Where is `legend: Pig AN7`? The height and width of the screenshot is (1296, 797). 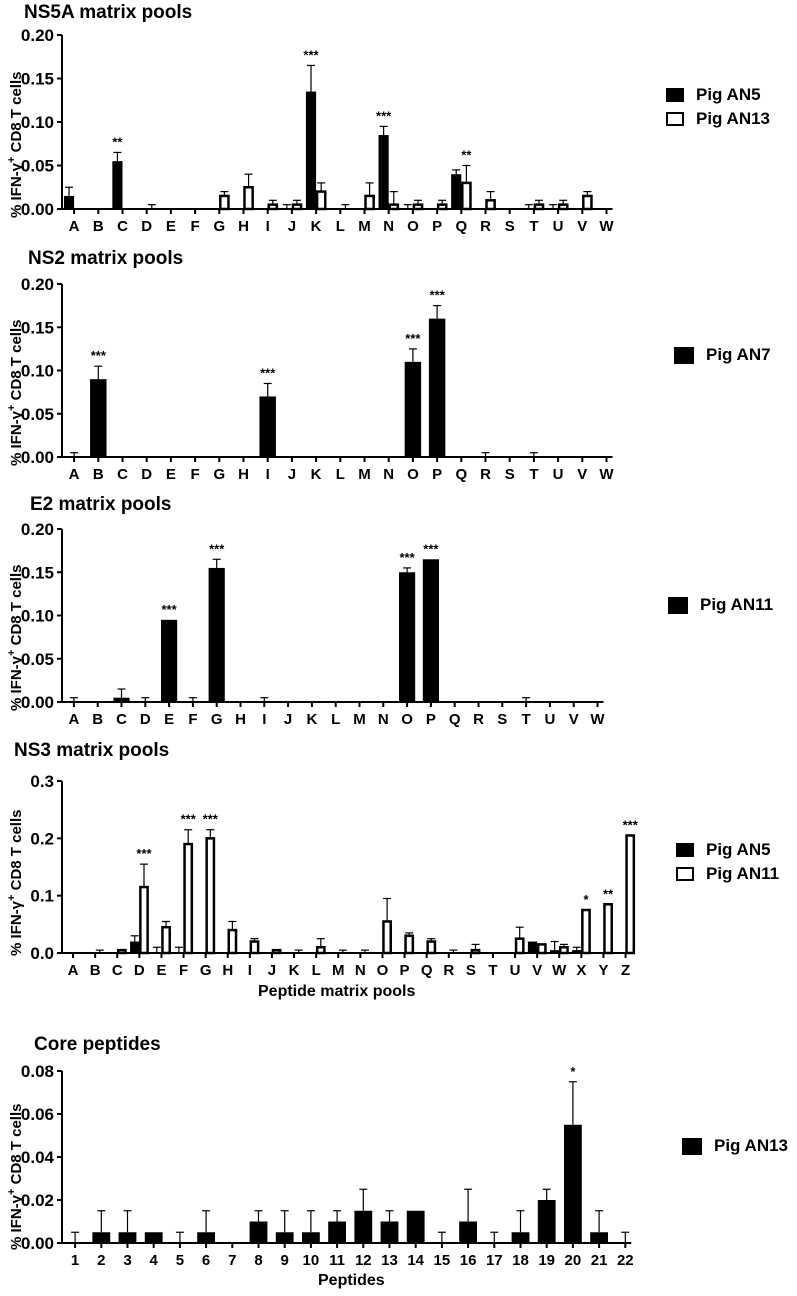
legend: Pig AN7 is located at coordinates (722, 355).